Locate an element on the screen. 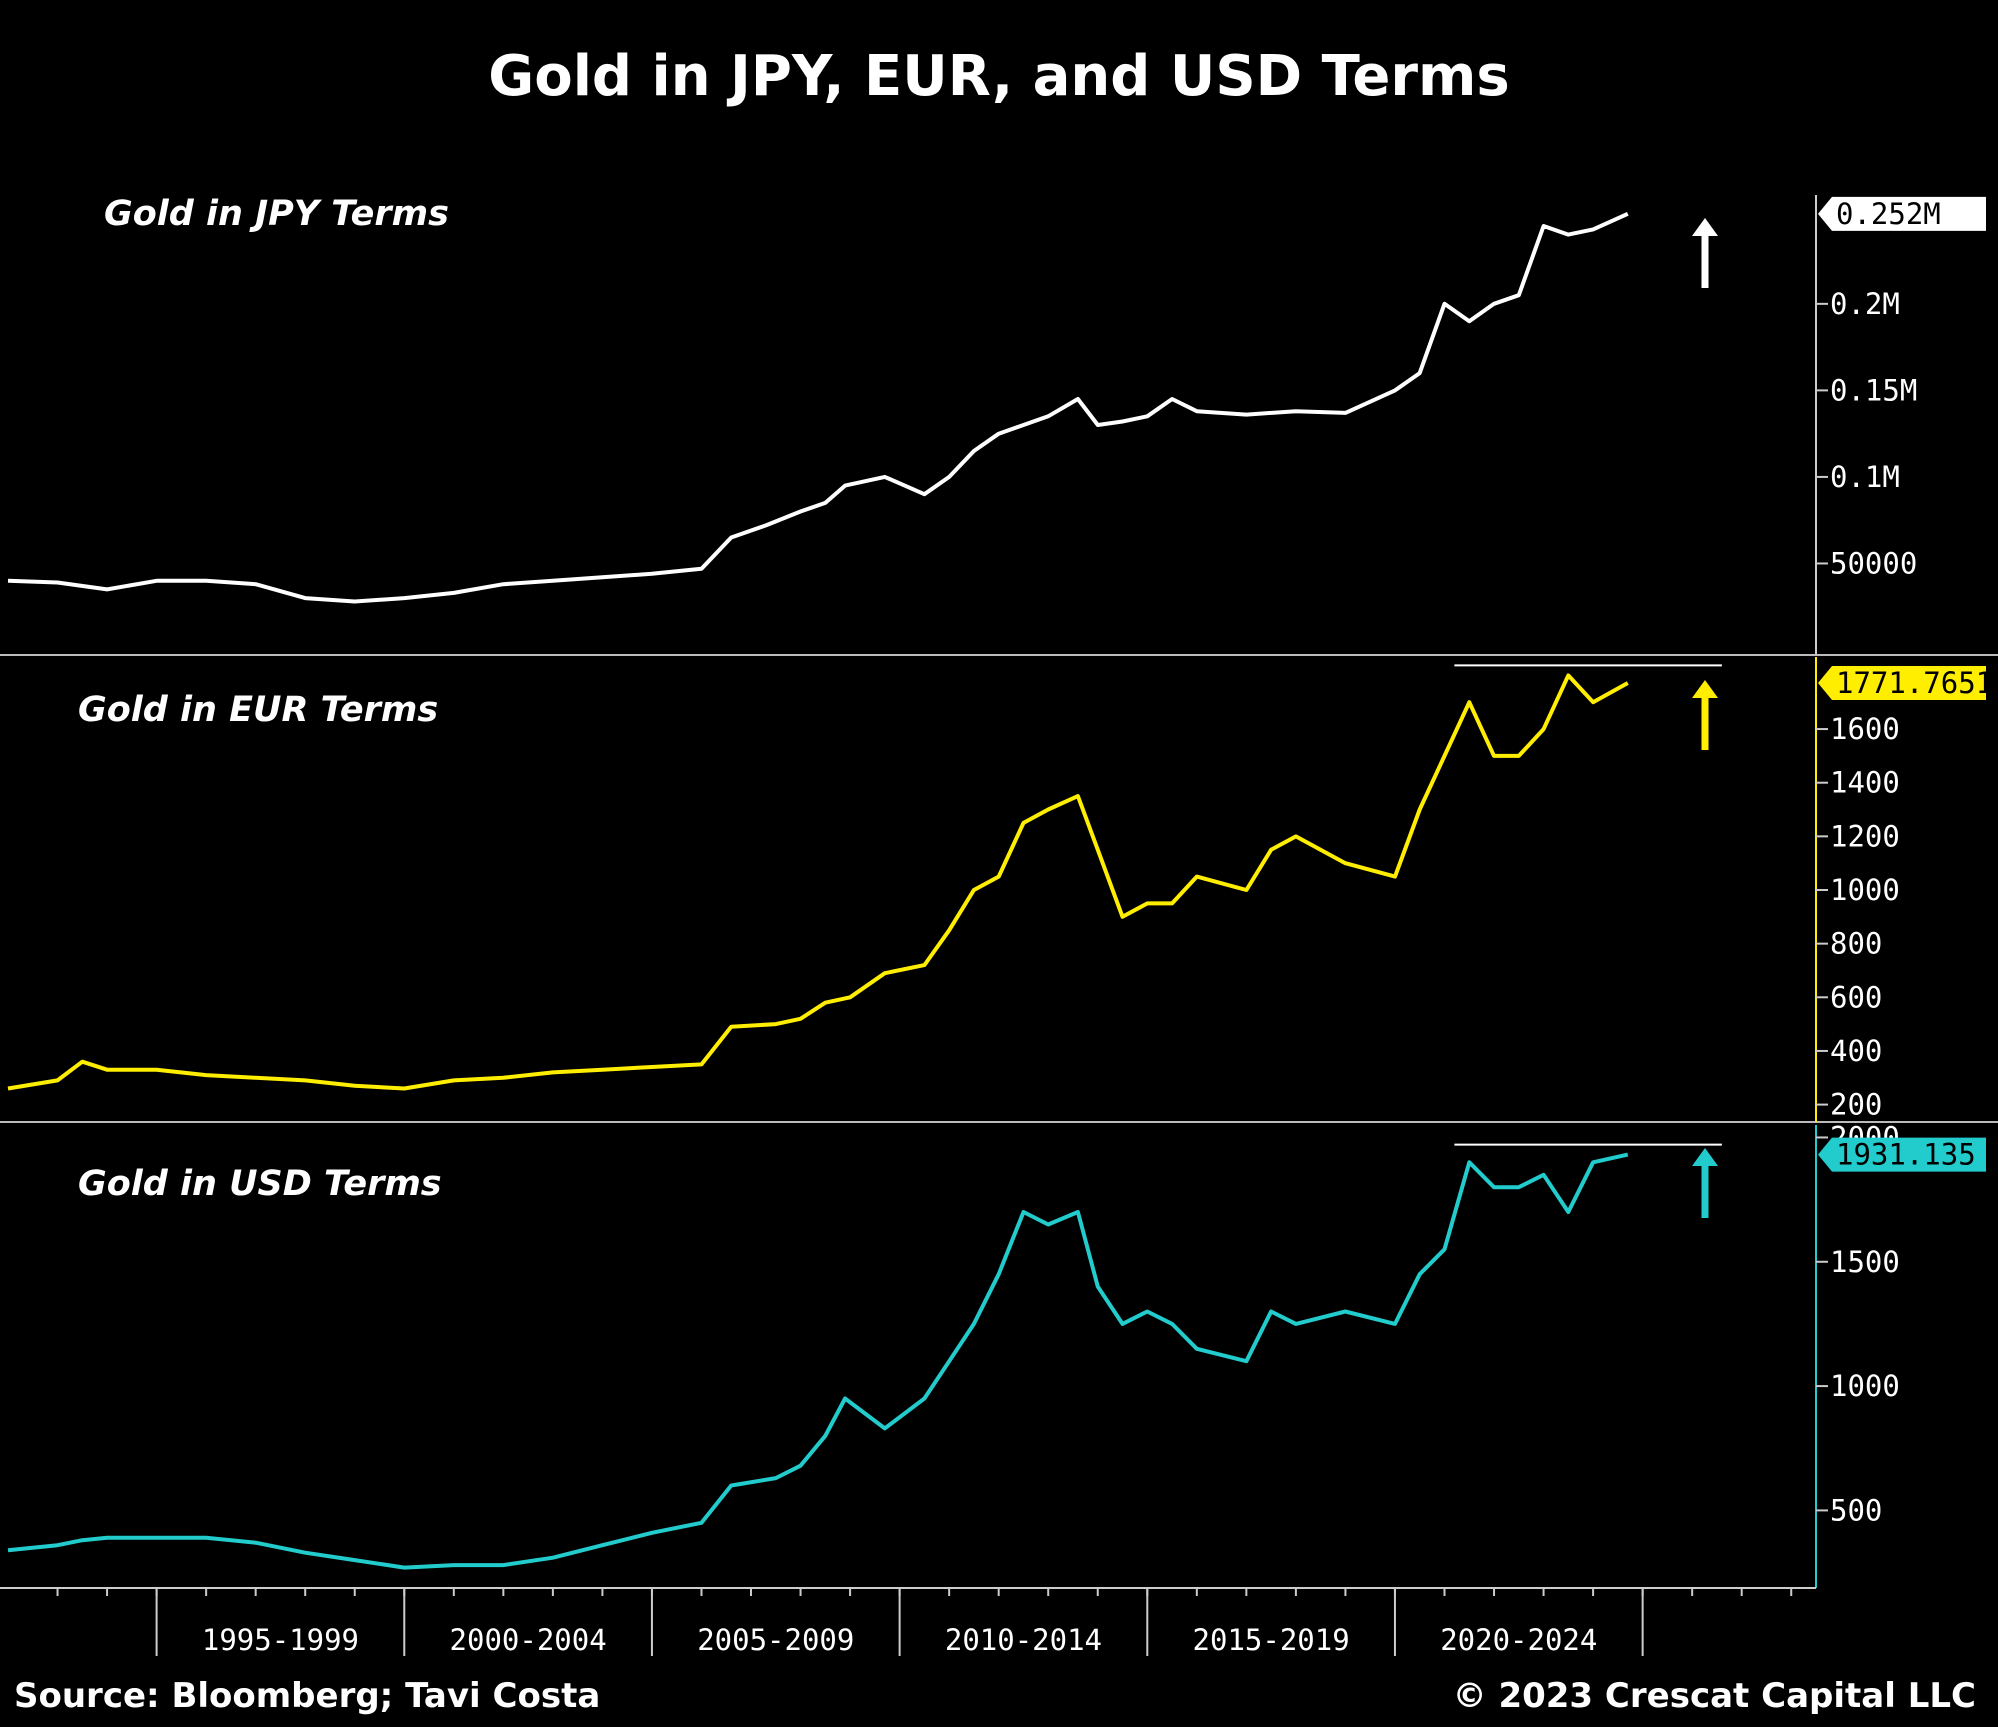  footer-source: Source: Bloomberg; Tavi Costa is located at coordinates (307, 1696).